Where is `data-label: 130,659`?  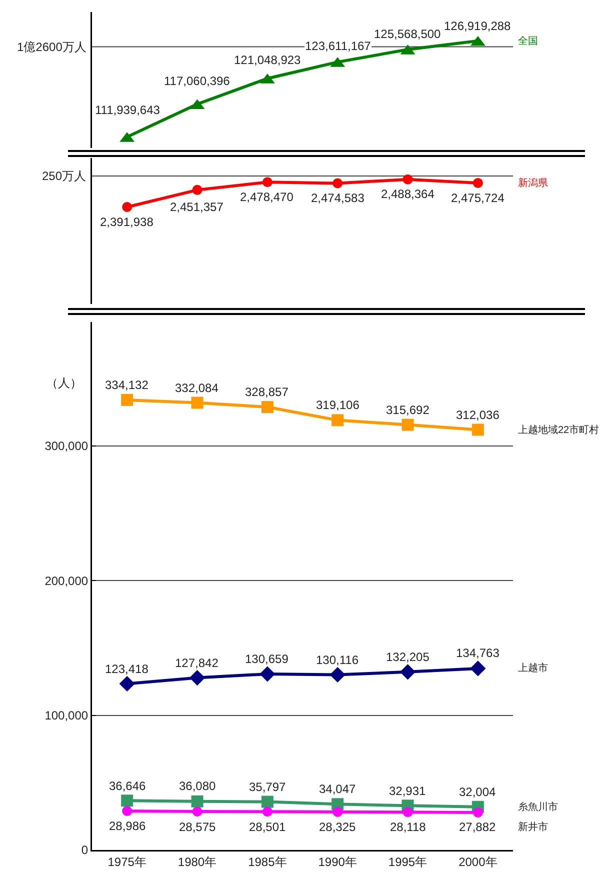 data-label: 130,659 is located at coordinates (267, 659).